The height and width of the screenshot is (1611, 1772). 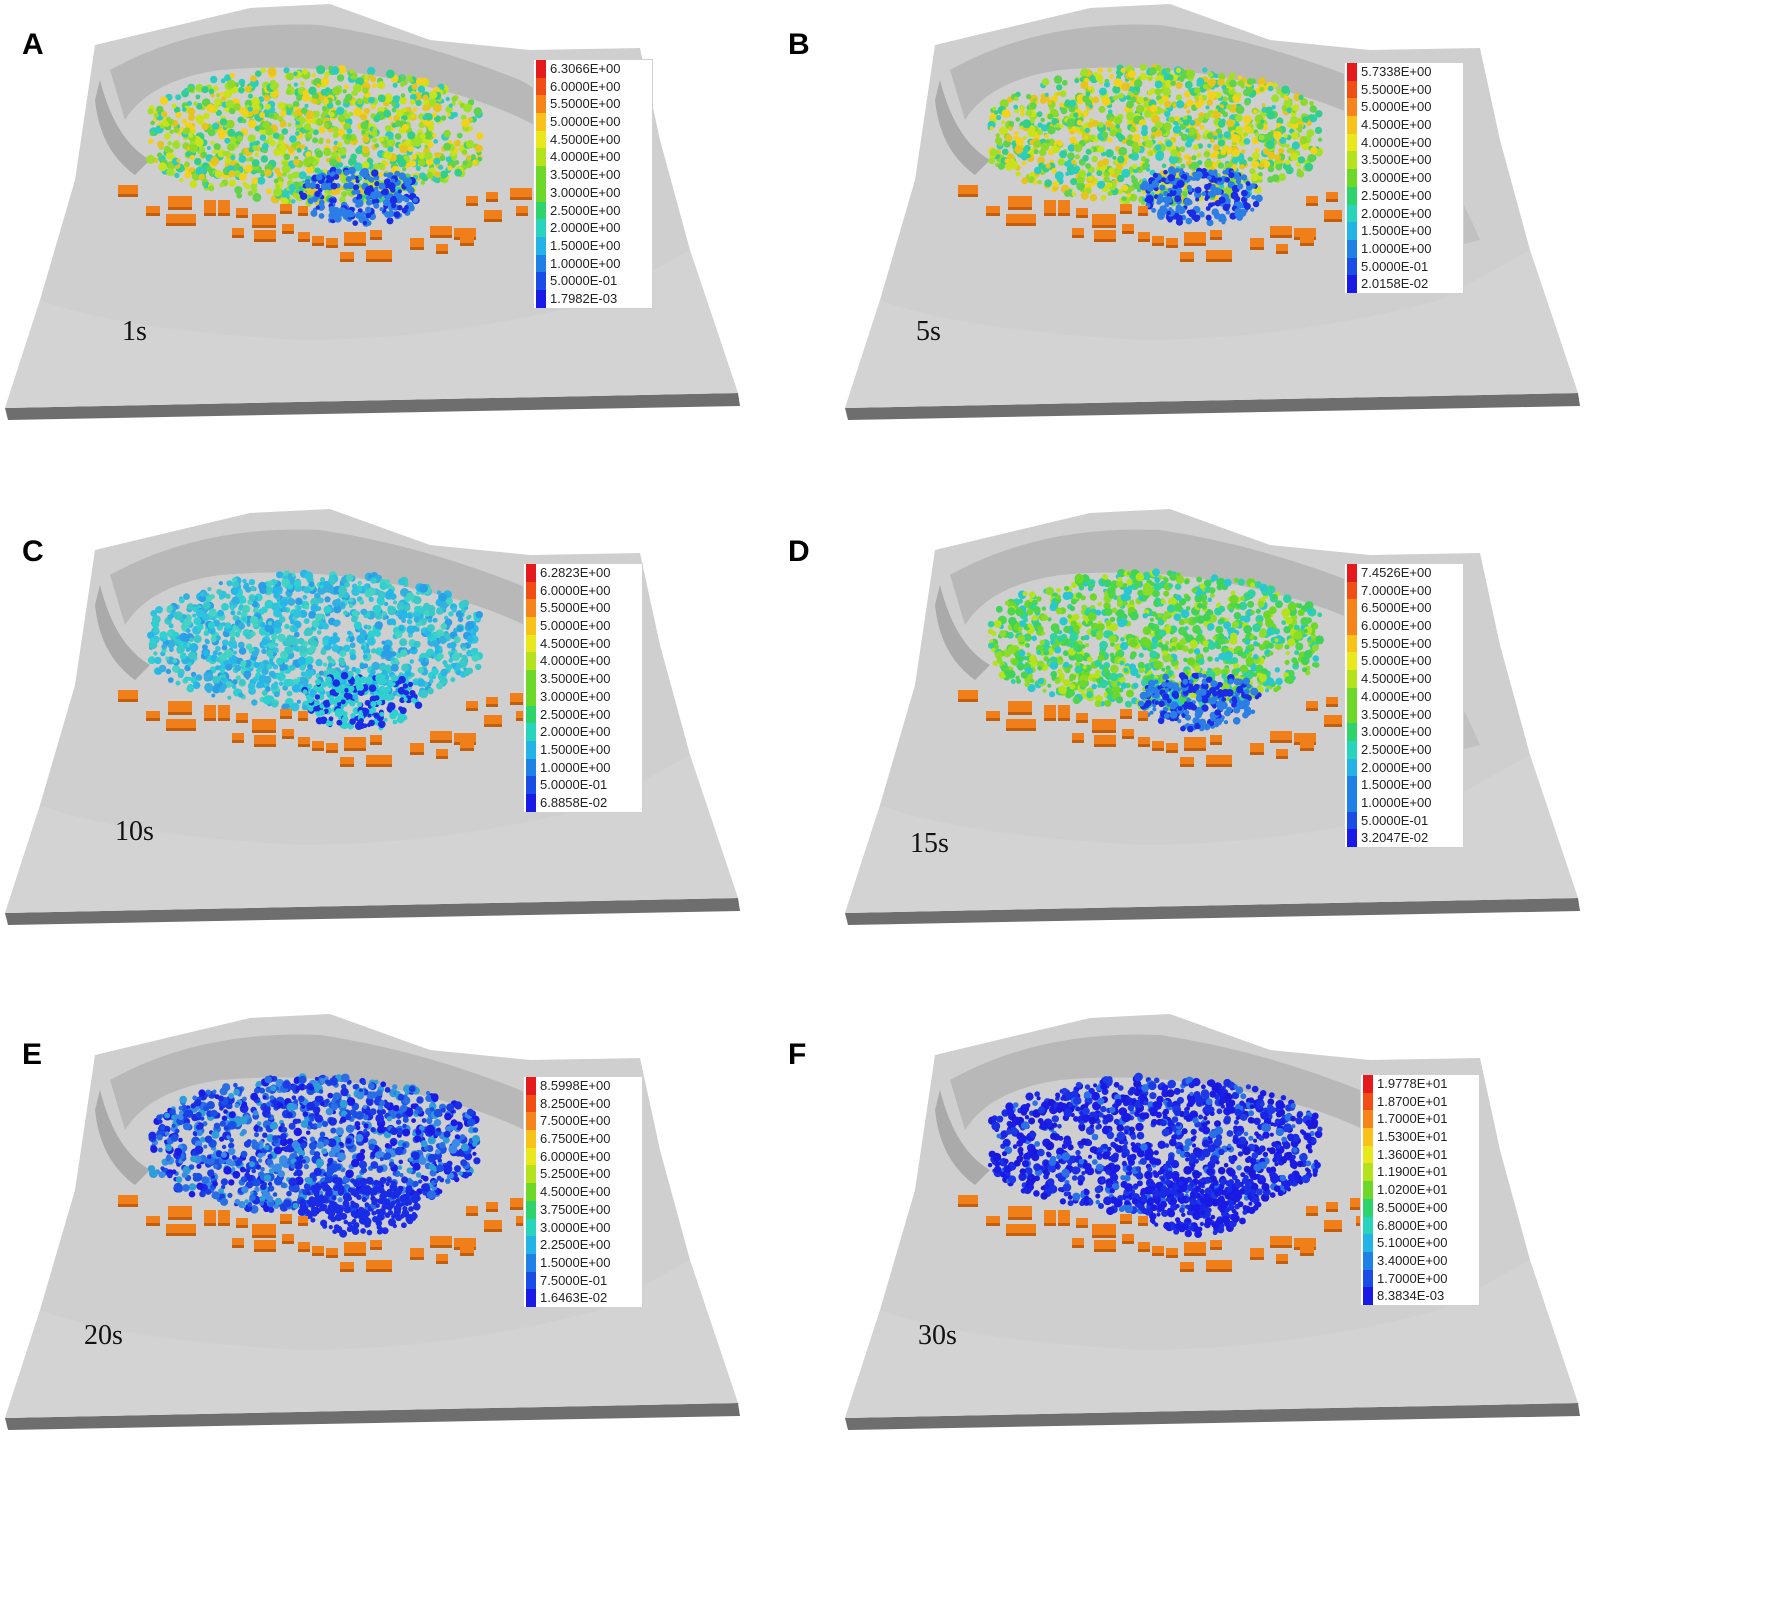 I want to click on legend-entry: 3.4000E+00, so click(x=1420, y=1260).